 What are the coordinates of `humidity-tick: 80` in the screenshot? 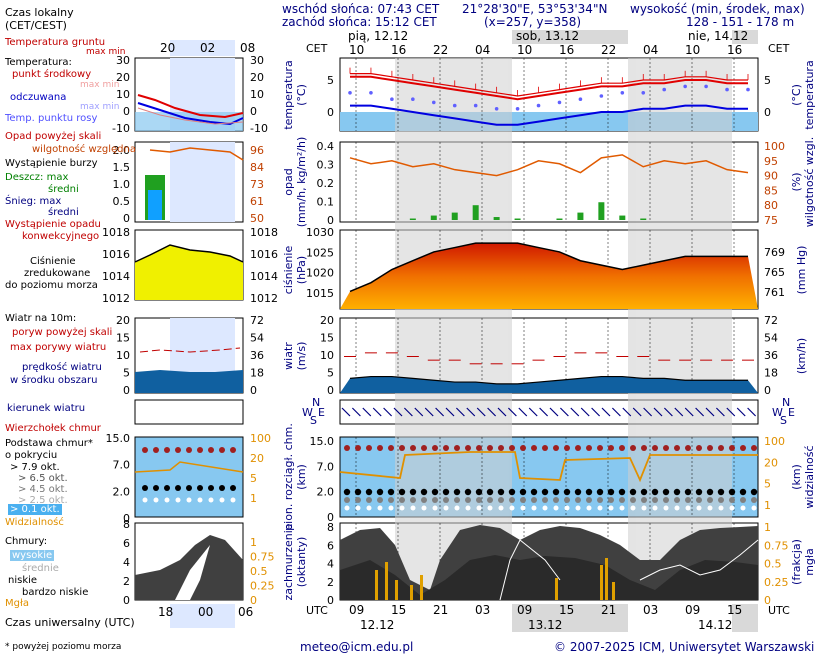 It's located at (771, 205).